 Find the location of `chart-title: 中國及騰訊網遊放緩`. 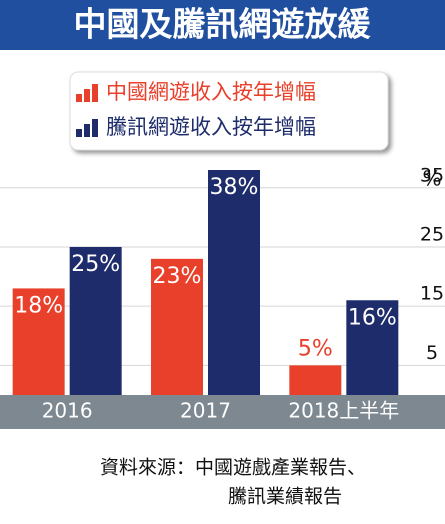

chart-title: 中國及騰訊網遊放緩 is located at coordinates (223, 24).